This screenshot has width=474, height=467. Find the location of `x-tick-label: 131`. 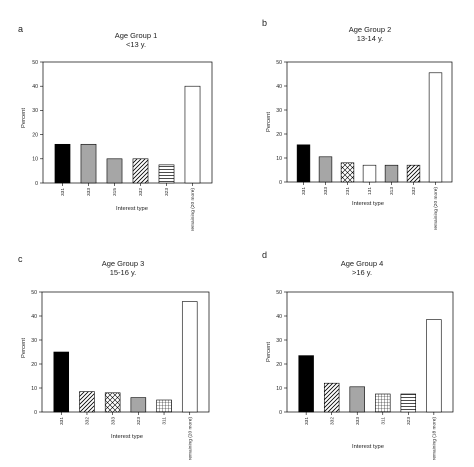

x-tick-label: 131 is located at coordinates (370, 191).